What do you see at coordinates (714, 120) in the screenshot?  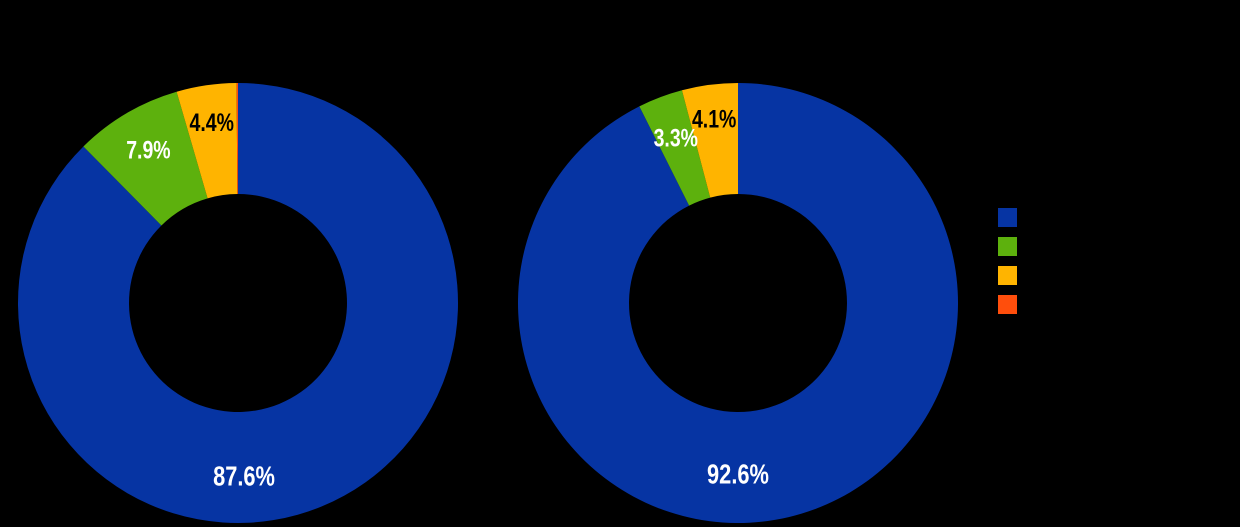 I see `slice-label: 4.1%` at bounding box center [714, 120].